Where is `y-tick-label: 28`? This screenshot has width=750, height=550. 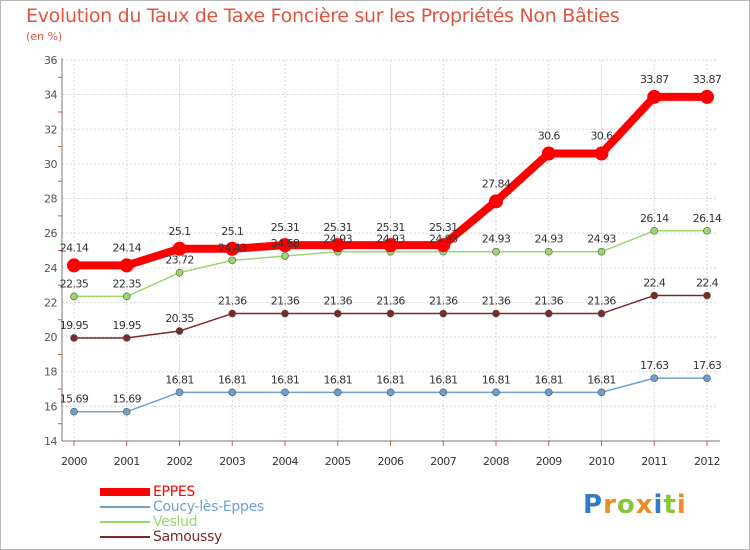
y-tick-label: 28 is located at coordinates (50, 199).